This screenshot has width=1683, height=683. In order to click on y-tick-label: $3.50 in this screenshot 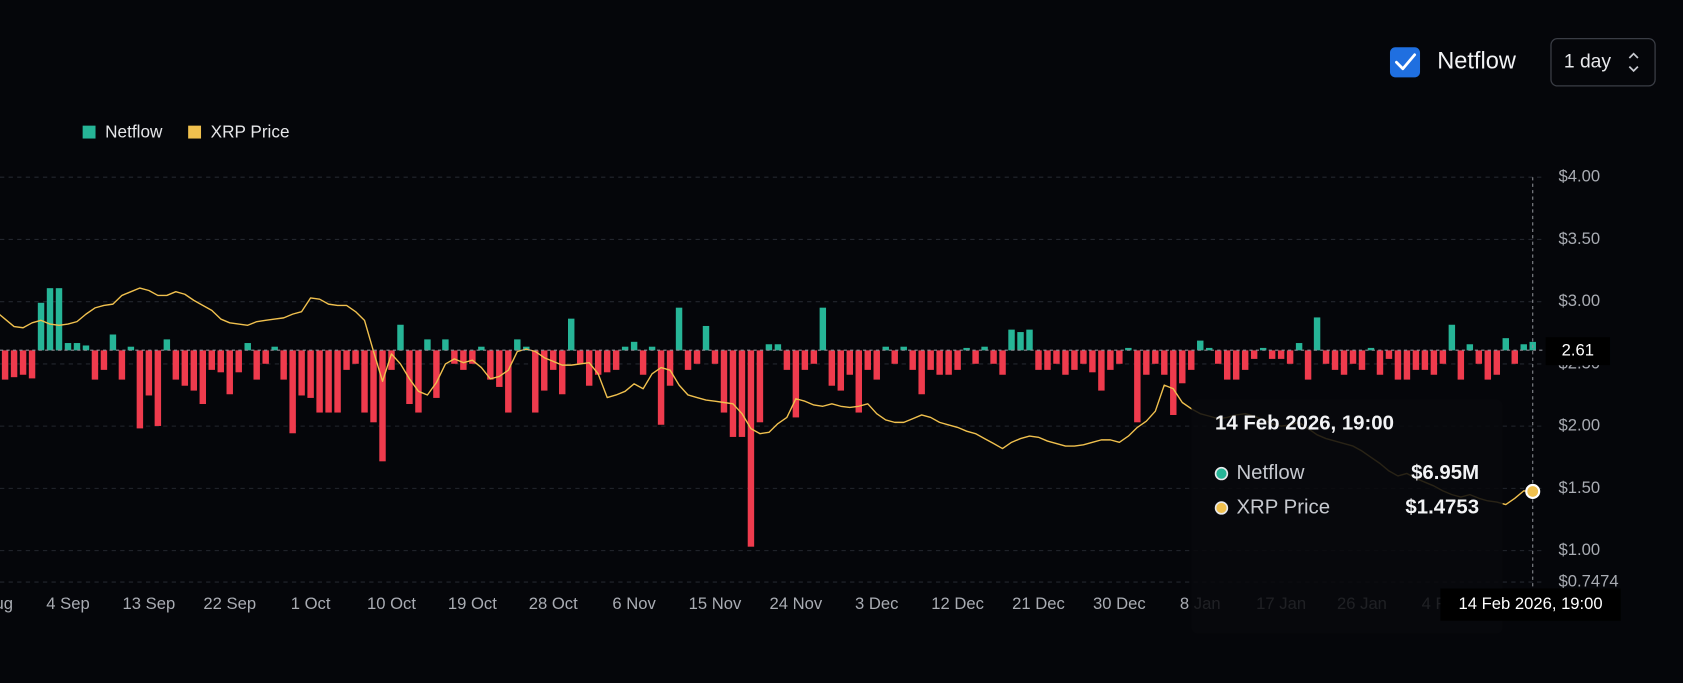, I will do `click(1579, 238)`.